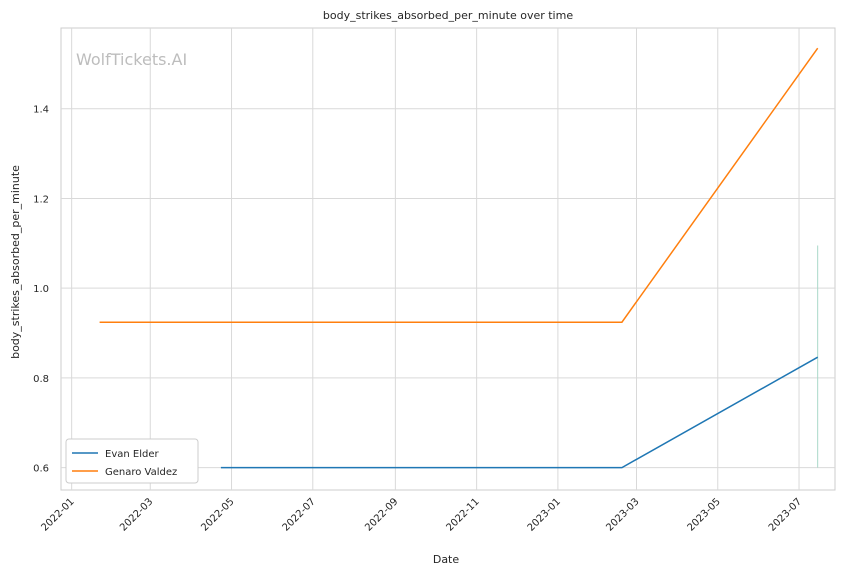 Image resolution: width=844 pixels, height=575 pixels. I want to click on x-tick-label: 2023-05, so click(704, 514).